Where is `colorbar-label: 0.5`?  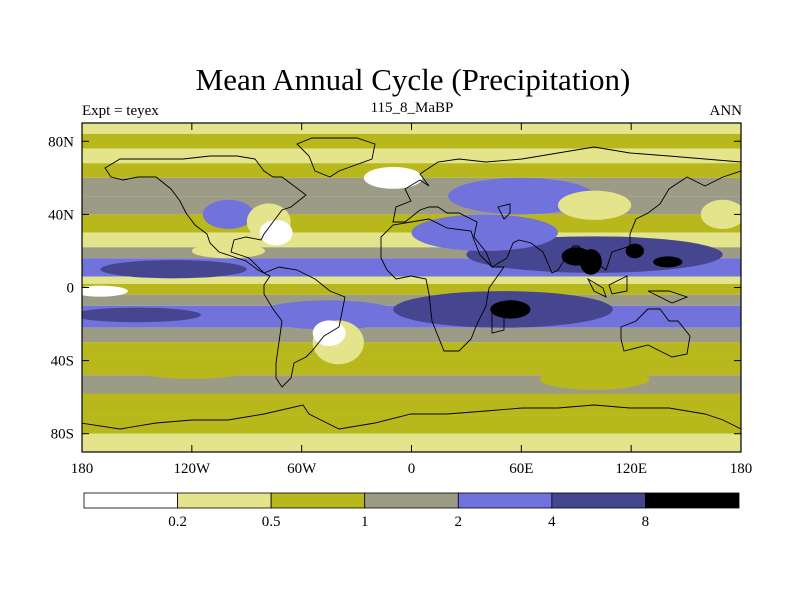 colorbar-label: 0.5 is located at coordinates (271, 522).